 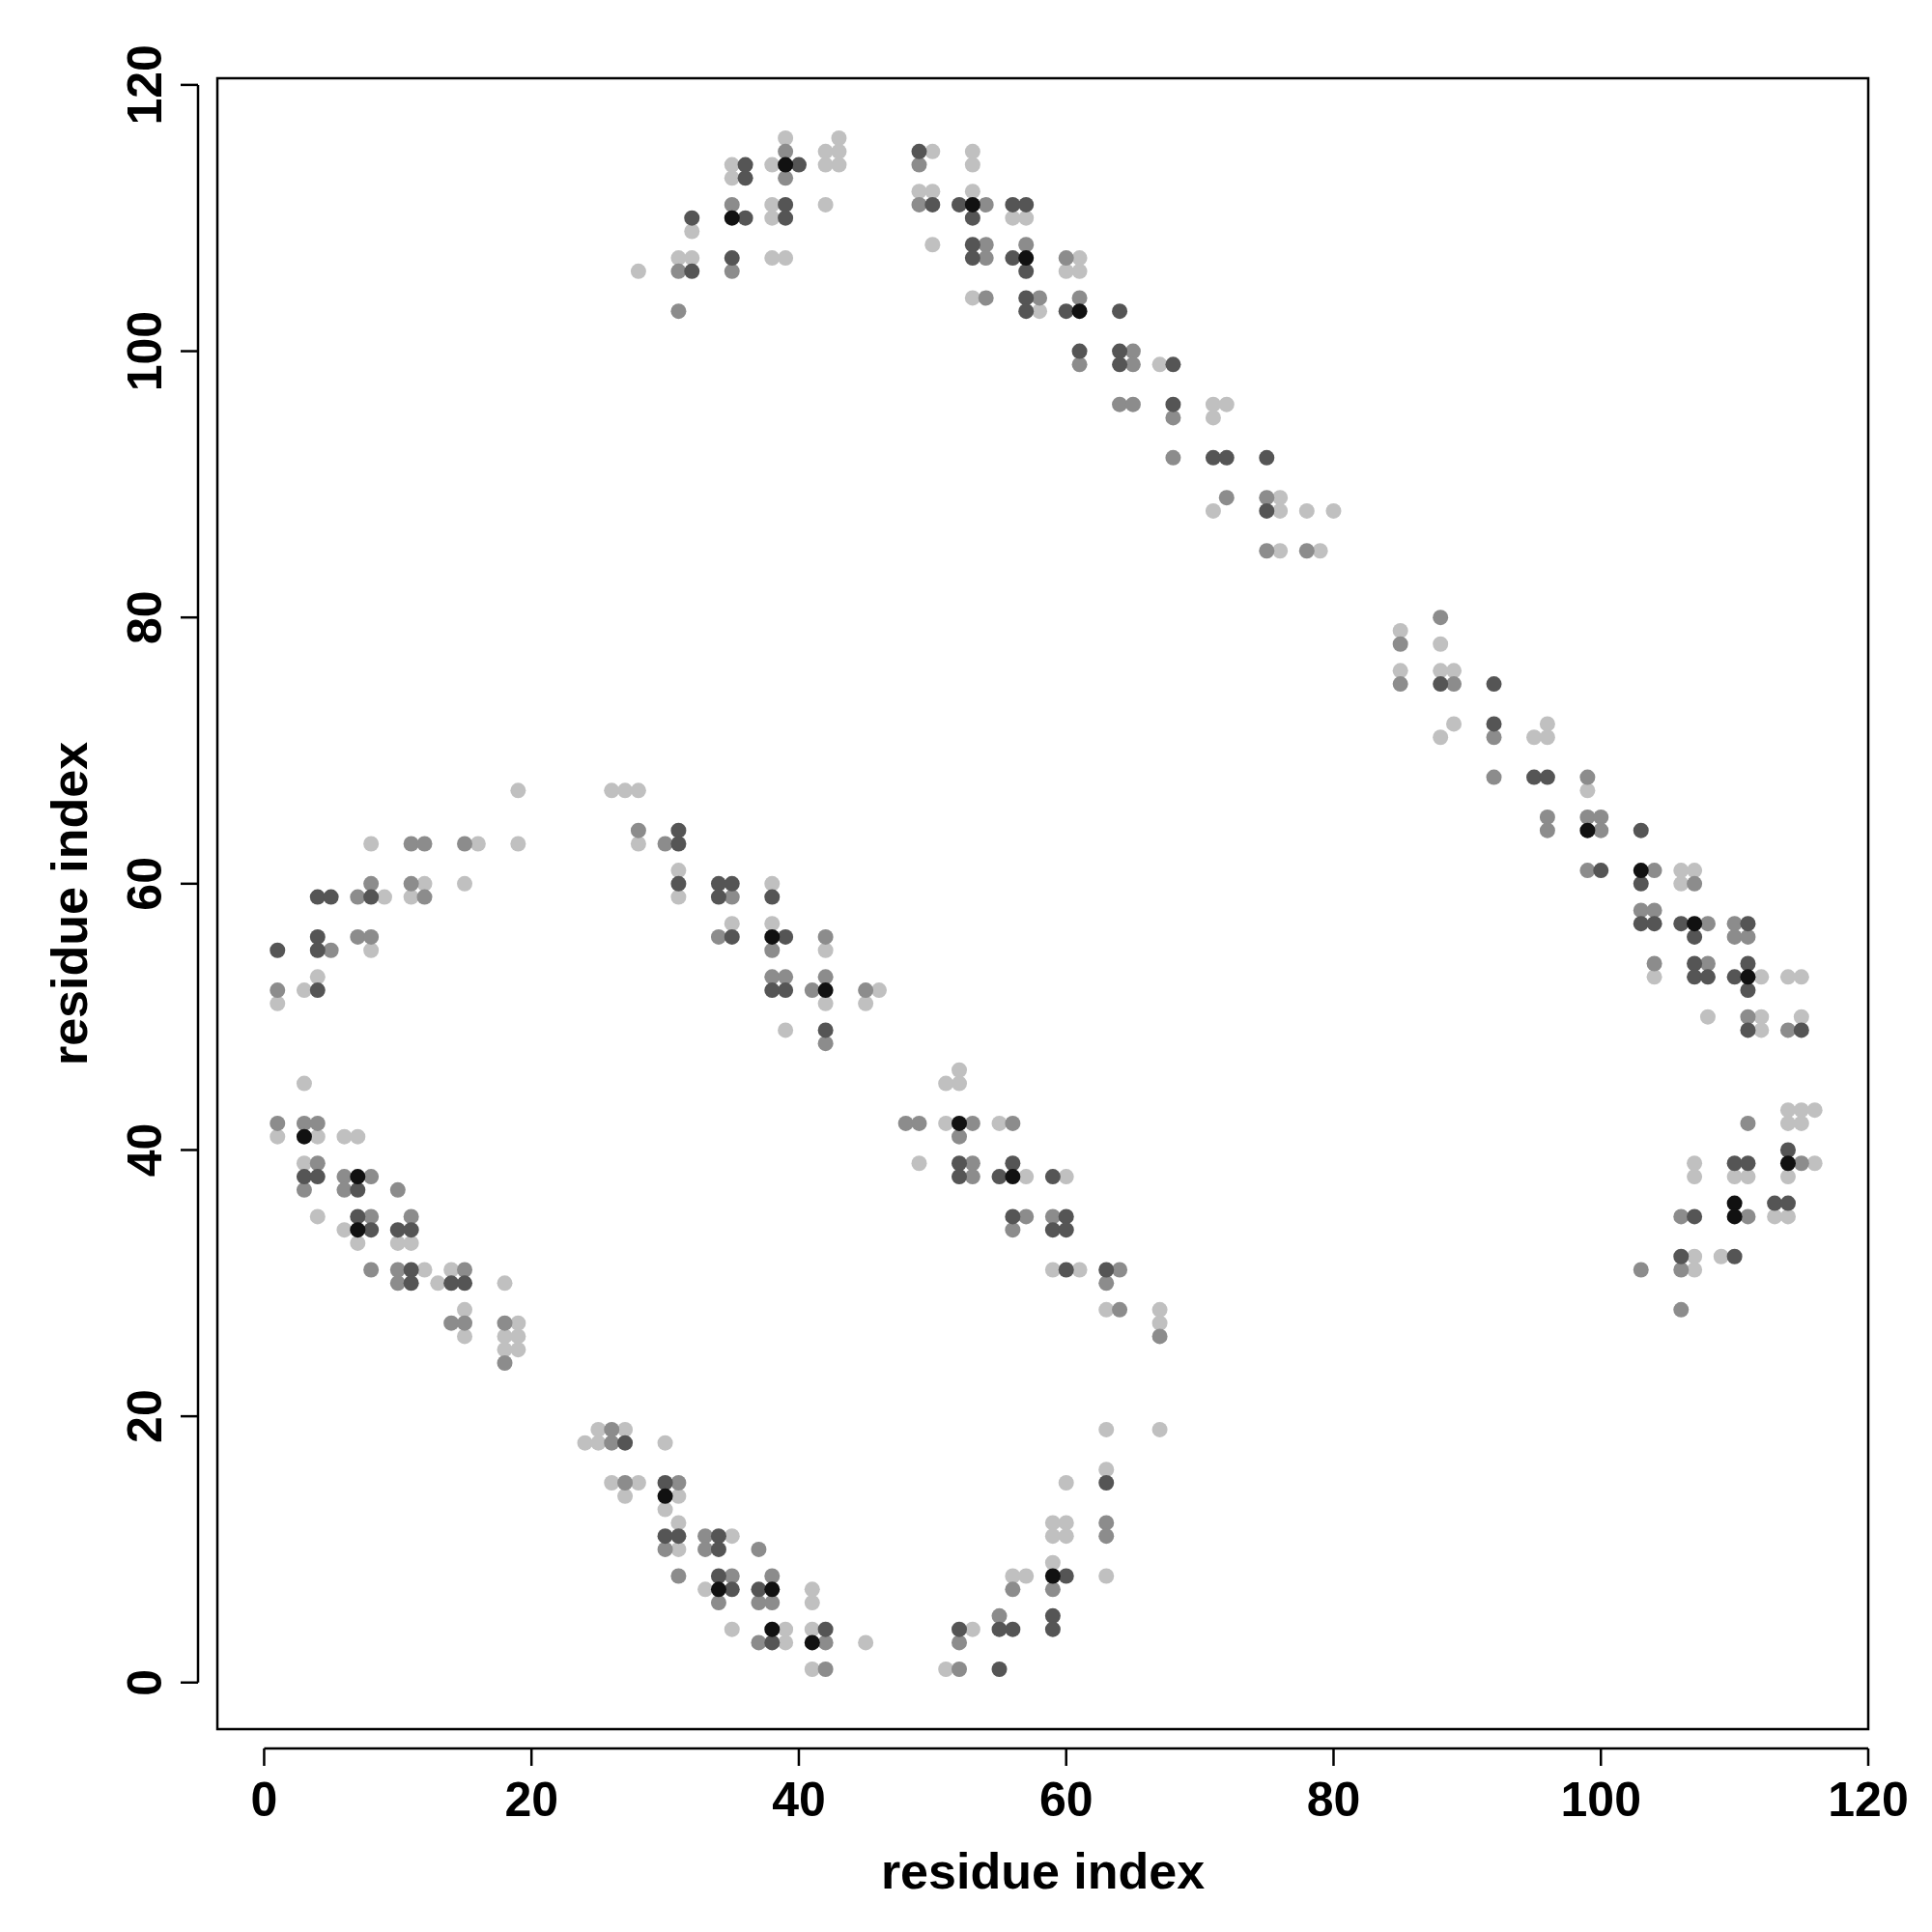 I want to click on x-tick-label: 20, so click(x=531, y=1800).